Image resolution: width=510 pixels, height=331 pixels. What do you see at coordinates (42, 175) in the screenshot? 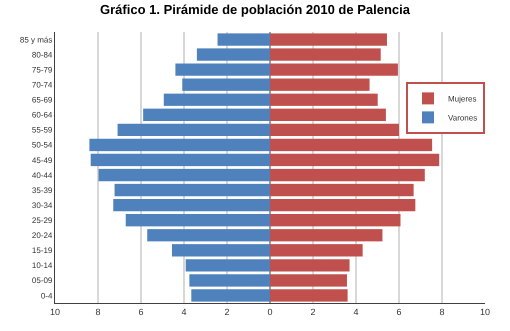
I see `y-tick-label: 40-44` at bounding box center [42, 175].